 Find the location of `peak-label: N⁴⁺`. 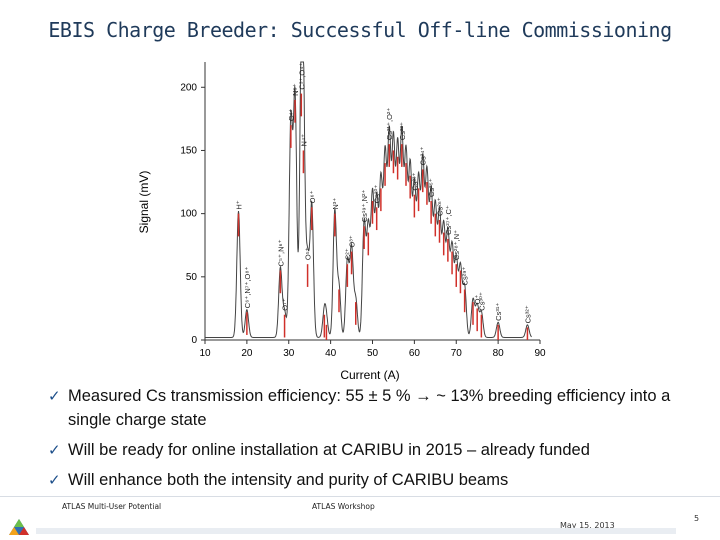

peak-label: N⁴⁺ is located at coordinates (303, 140).